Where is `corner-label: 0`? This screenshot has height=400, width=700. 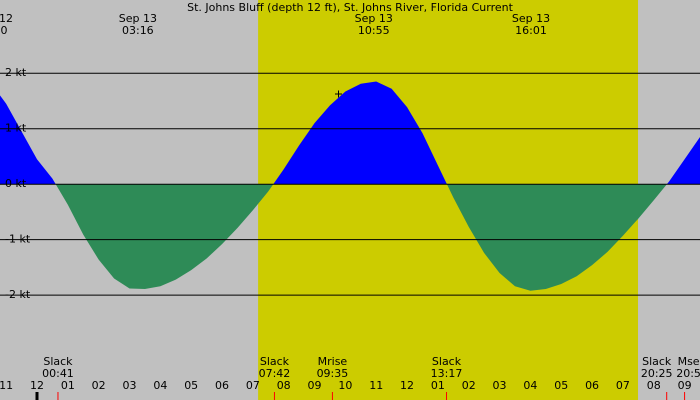 corner-label: 0 is located at coordinates (4, 30).